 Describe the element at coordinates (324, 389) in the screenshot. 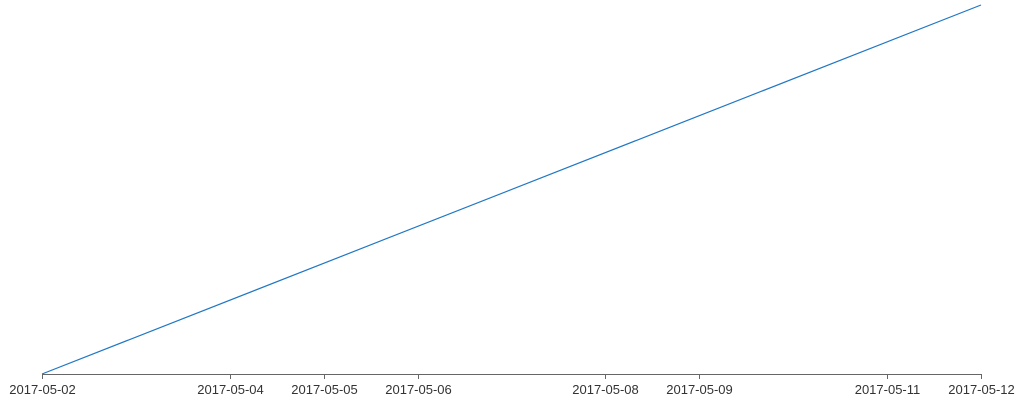

I see `x-tick-label: 2017-05-05` at that location.